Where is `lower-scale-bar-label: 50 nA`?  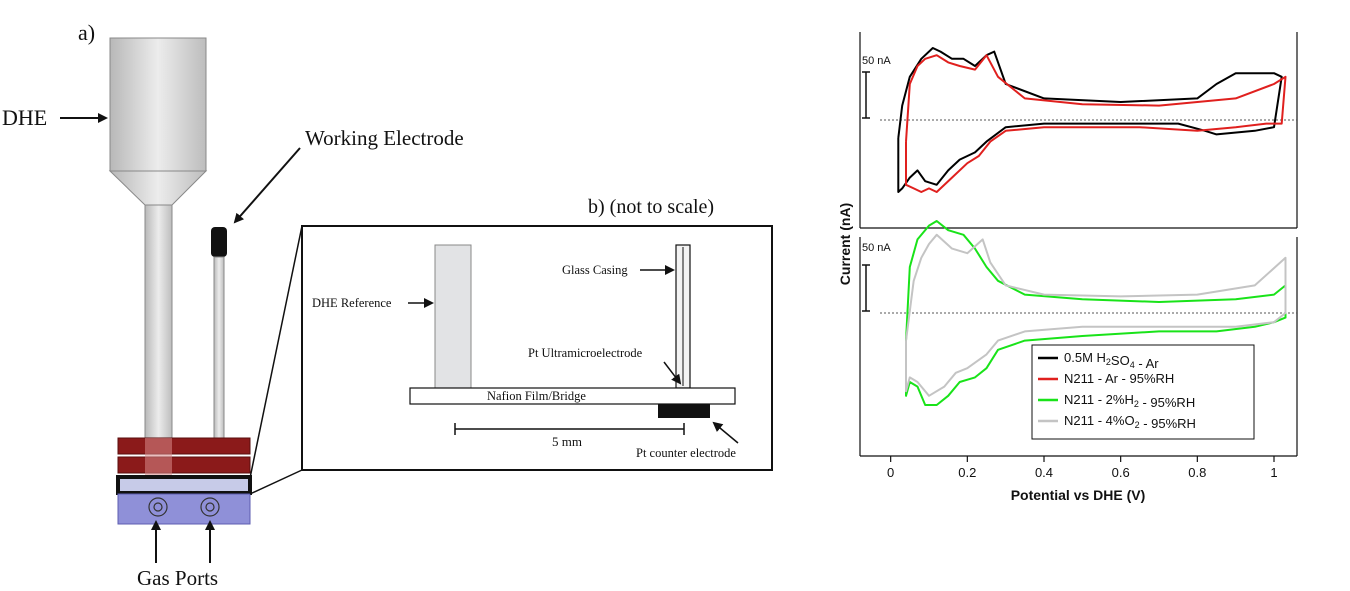
lower-scale-bar-label: 50 nA is located at coordinates (876, 248).